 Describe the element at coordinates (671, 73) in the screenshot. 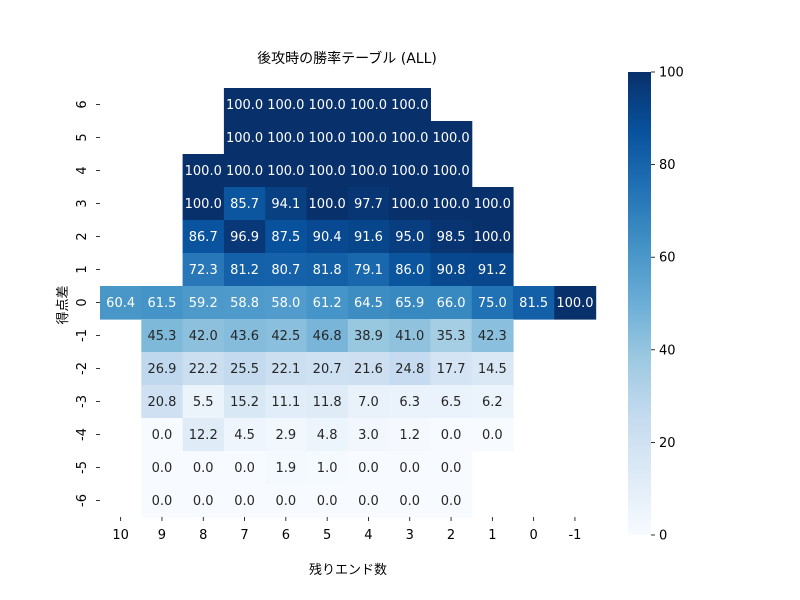

I see `colorbar-tick-label: 100` at that location.